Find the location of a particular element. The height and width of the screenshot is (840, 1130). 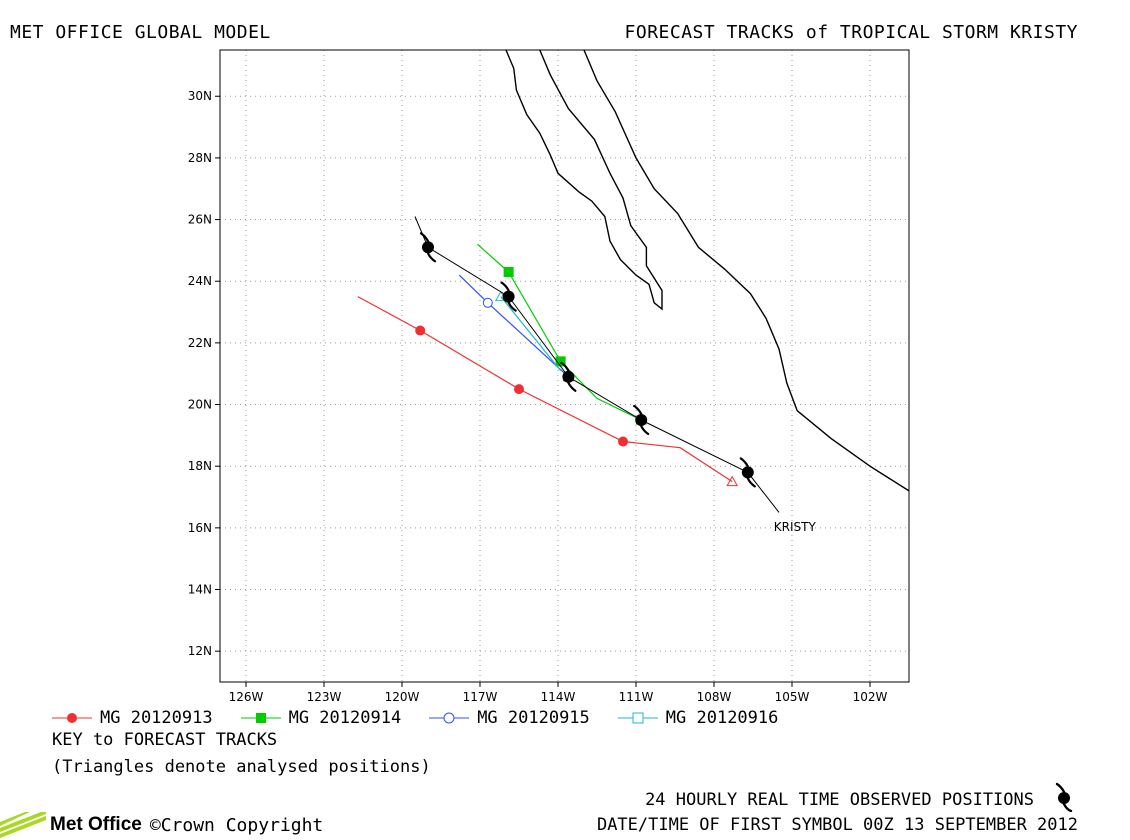

legend-swatch-open-circle is located at coordinates (449, 718).